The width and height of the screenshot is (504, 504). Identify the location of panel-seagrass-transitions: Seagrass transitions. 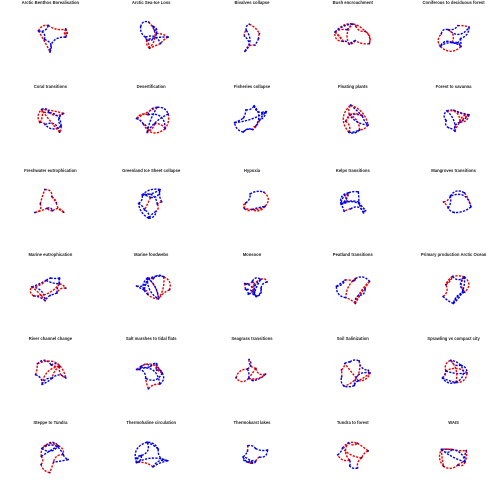
(252, 378).